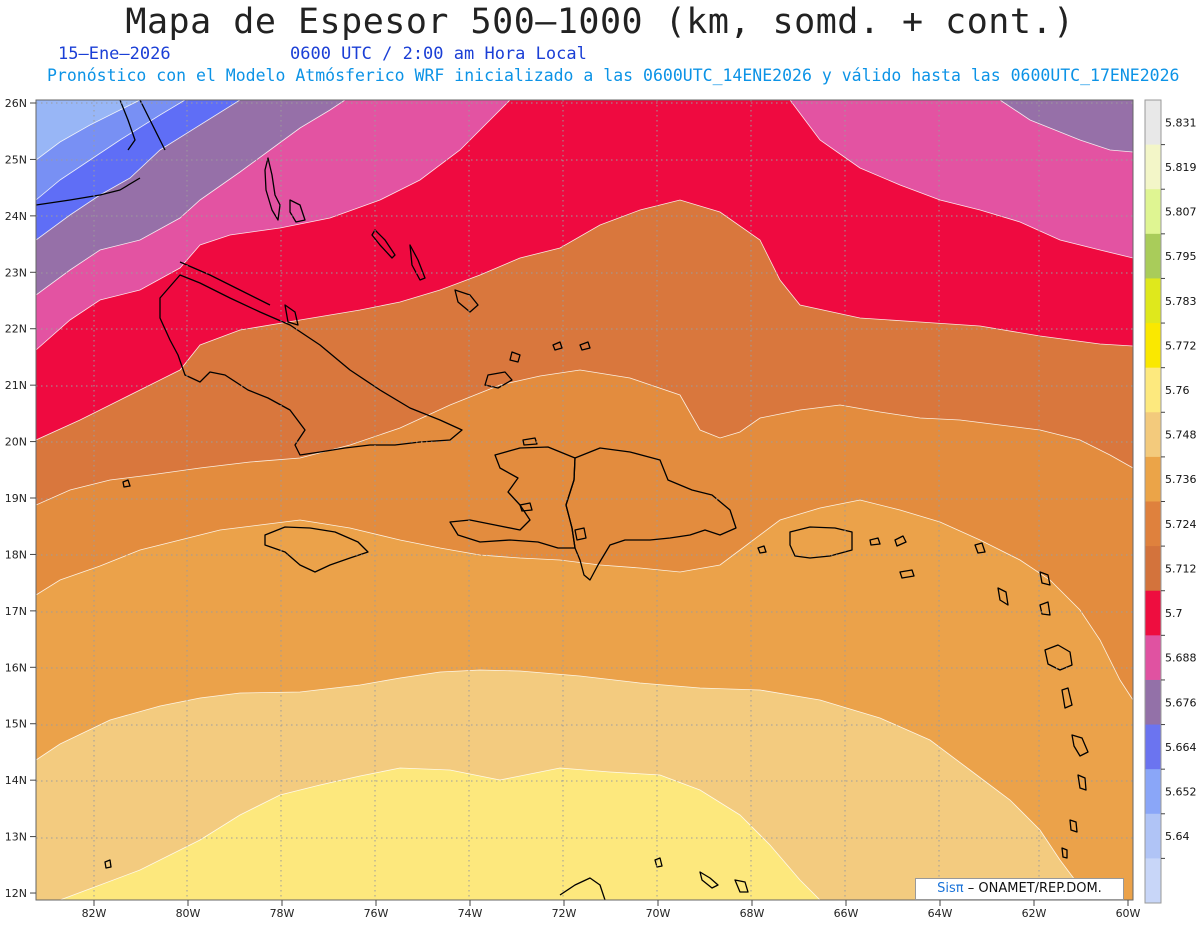  Describe the element at coordinates (16, 667) in the screenshot. I see `lat-label-16N: 16N` at that location.